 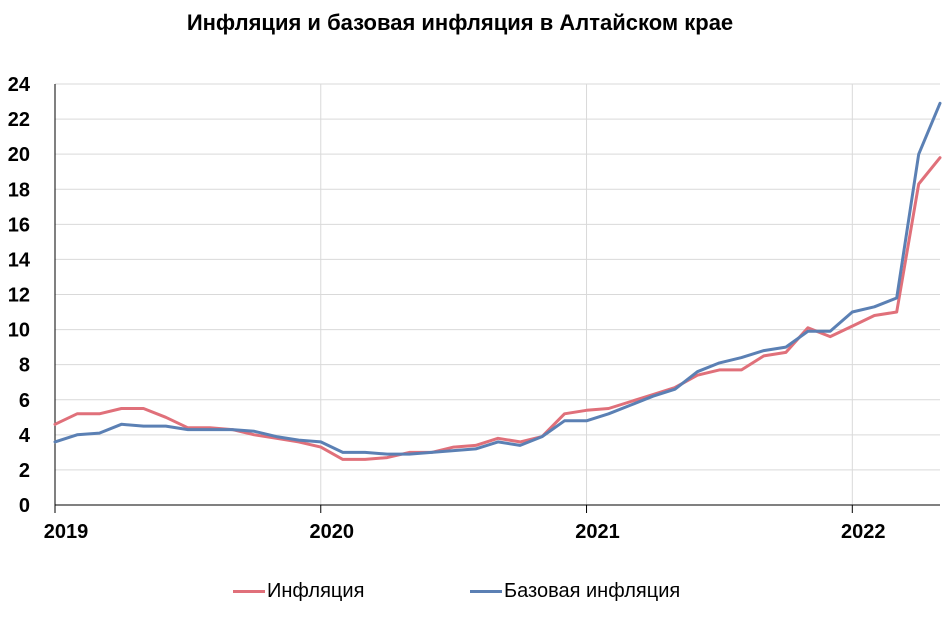 I want to click on x-tick-label: 2020, so click(x=332, y=532).